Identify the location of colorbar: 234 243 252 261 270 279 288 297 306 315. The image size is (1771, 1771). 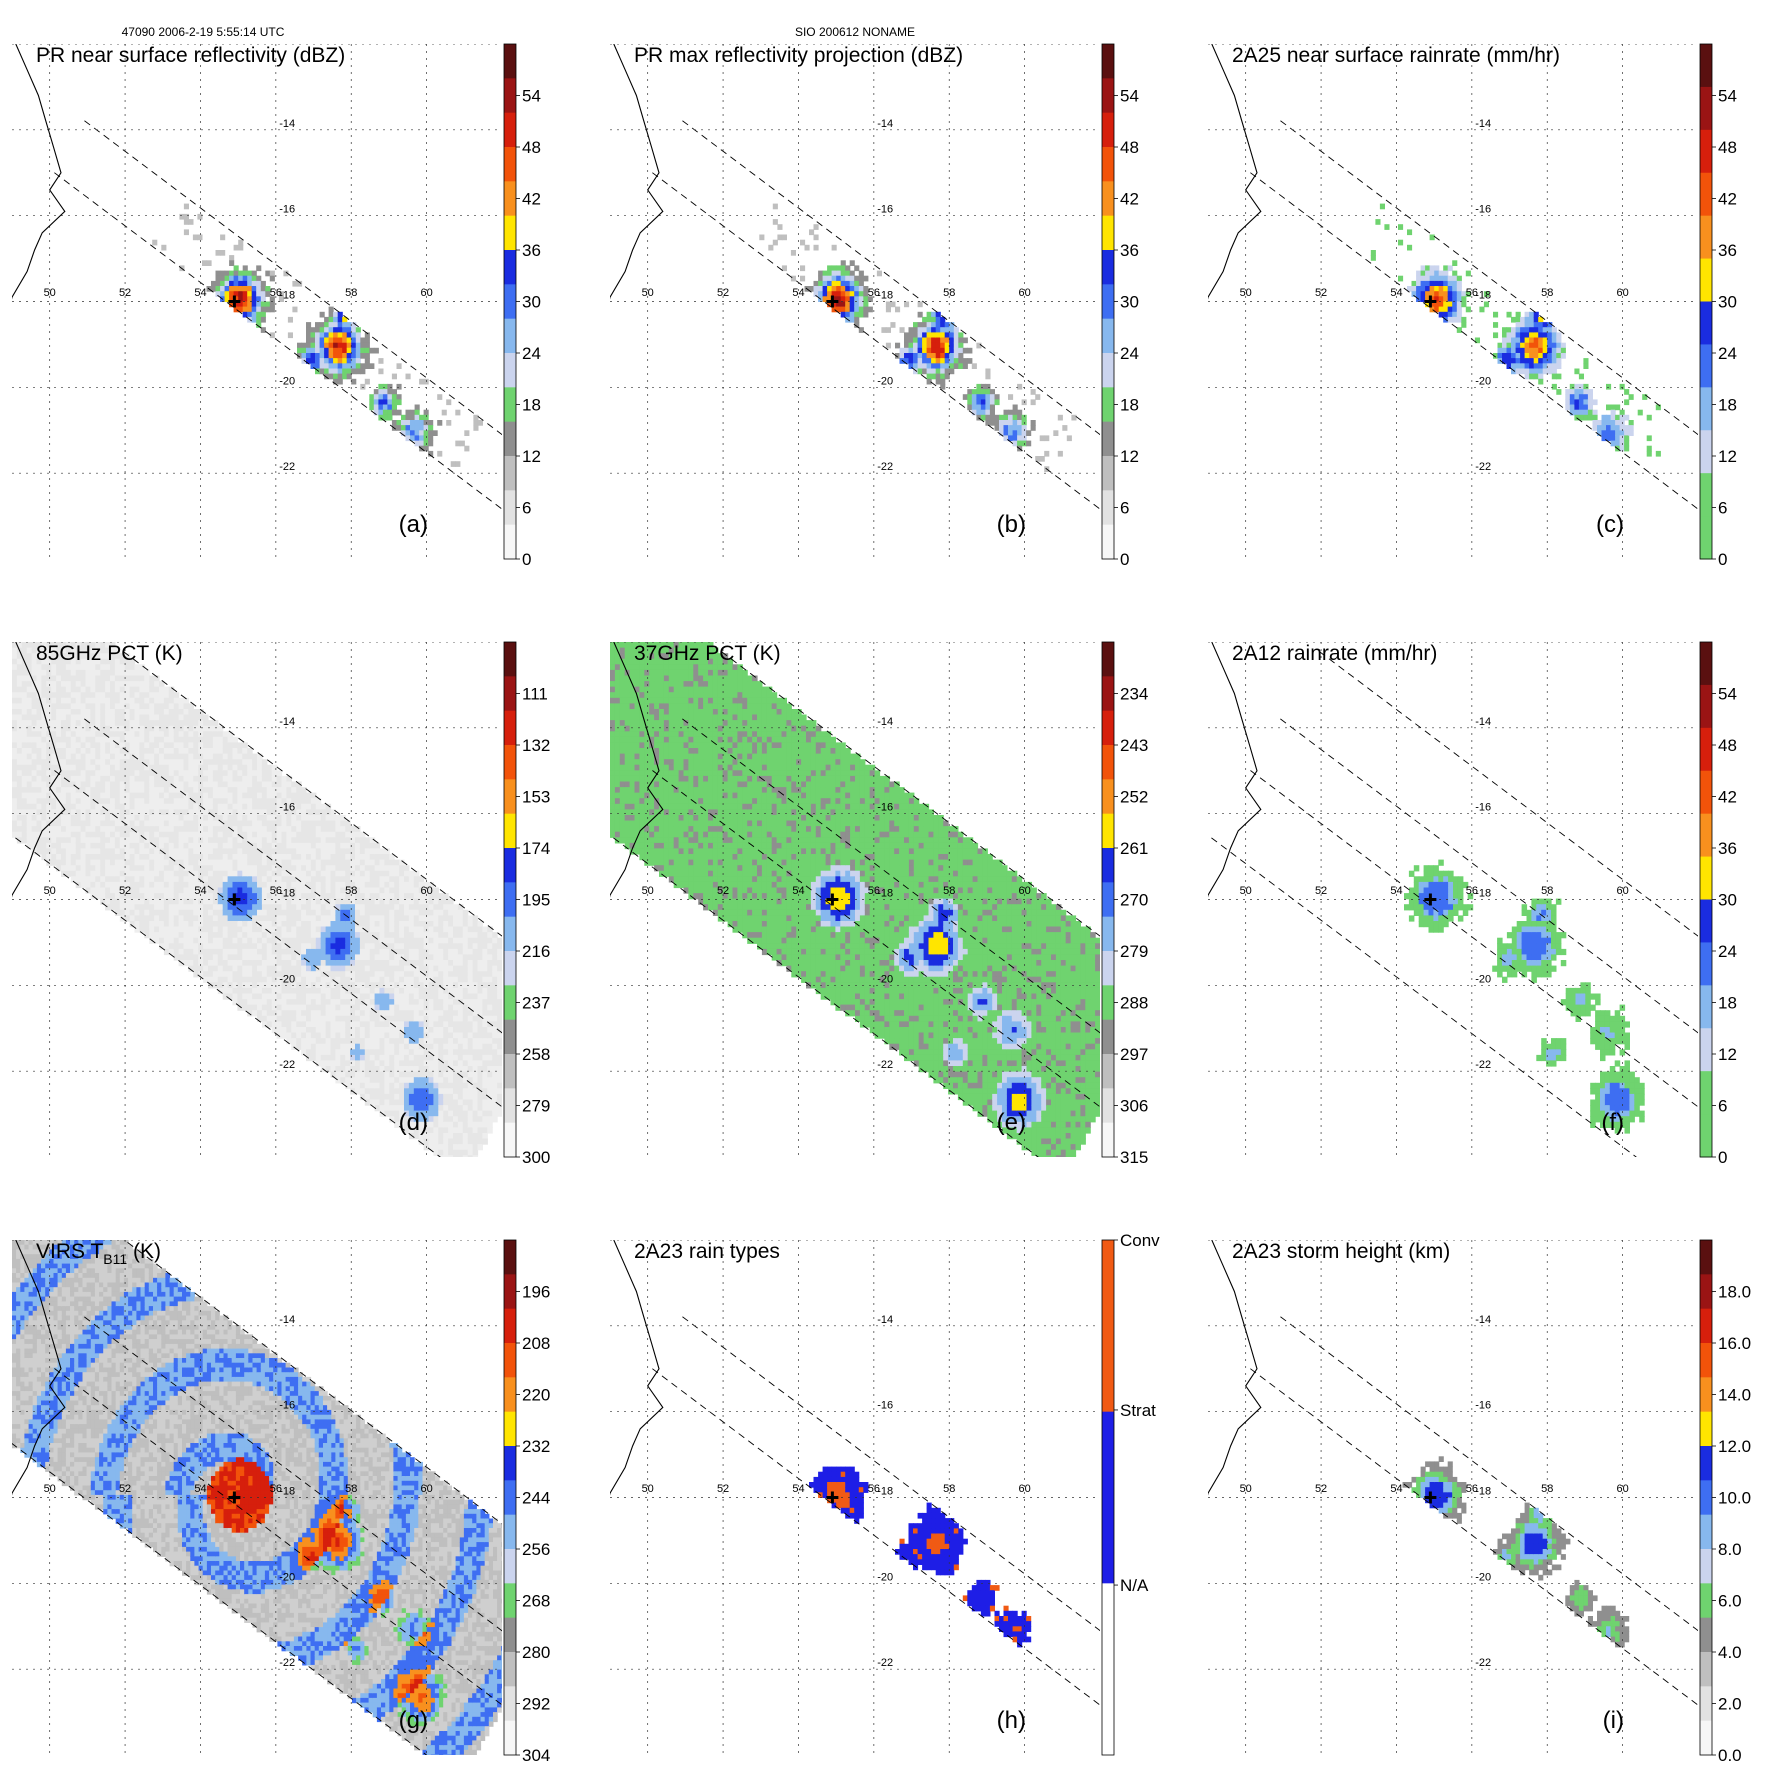
(1124, 904).